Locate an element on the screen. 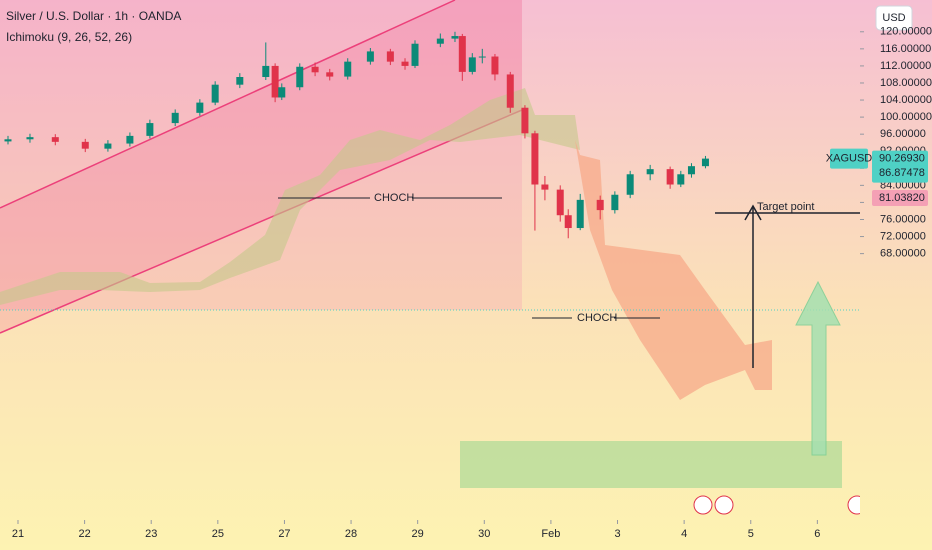 The image size is (932, 550). x-tick-label: Feb is located at coordinates (550, 534).